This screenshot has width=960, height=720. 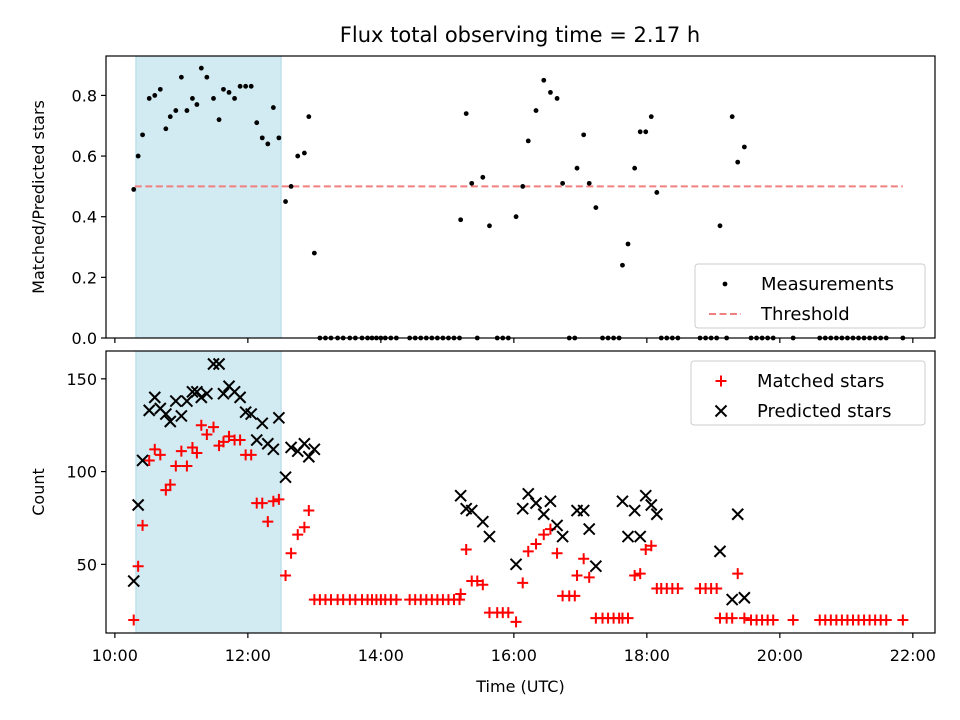 I want to click on x-axis-label: Time (UTC), so click(x=519, y=686).